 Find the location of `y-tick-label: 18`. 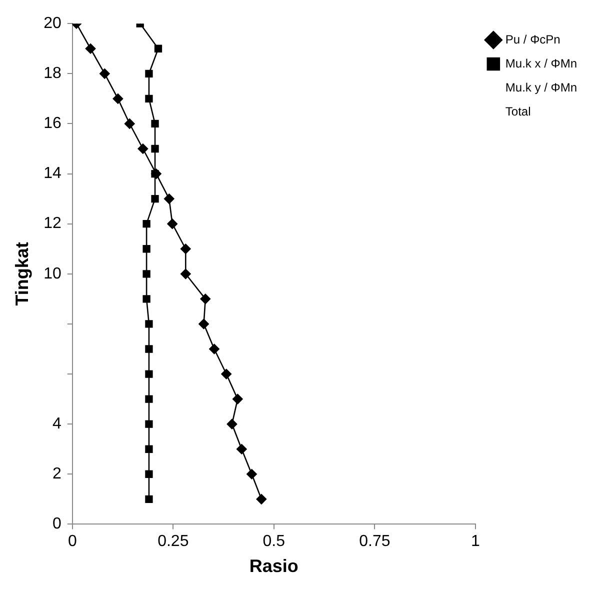

y-tick-label: 18 is located at coordinates (53, 73).